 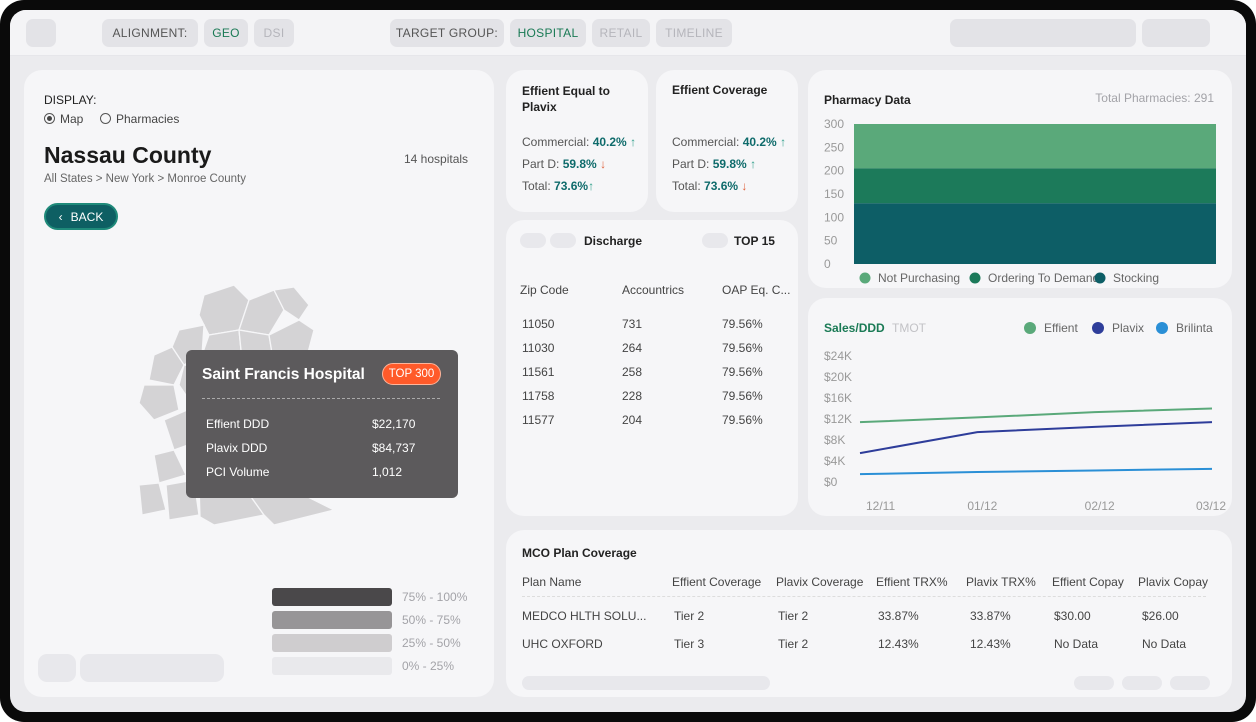 I want to click on y-tick-label: 100, so click(x=834, y=217).